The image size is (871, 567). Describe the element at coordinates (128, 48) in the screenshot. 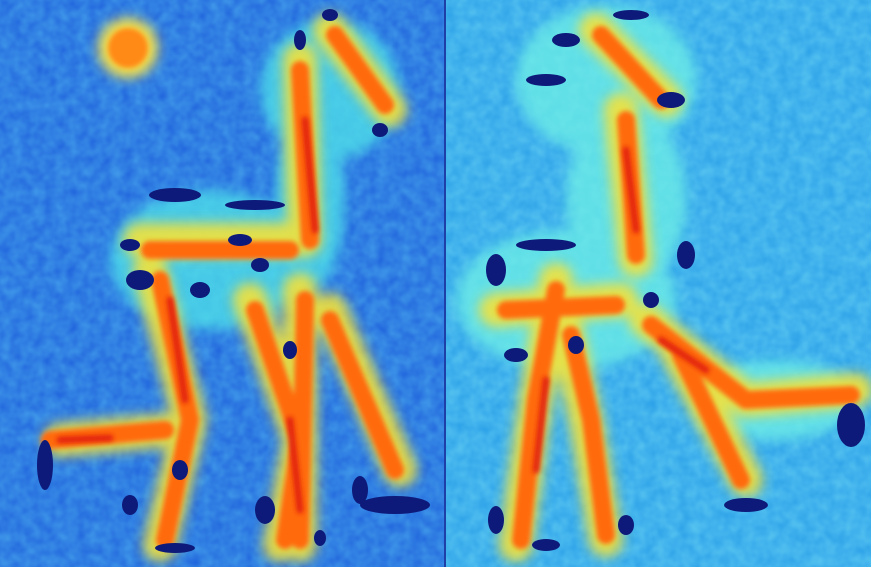

I see `left-blob-hotspot` at that location.